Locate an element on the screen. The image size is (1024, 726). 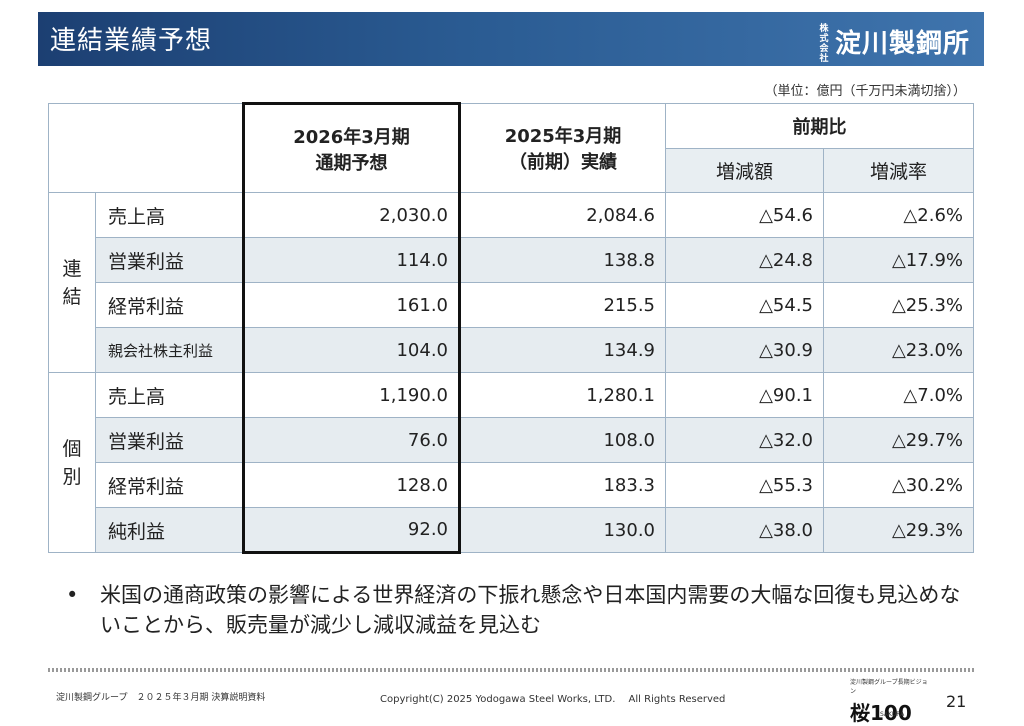
actual-value: 134.9 is located at coordinates (562, 350).